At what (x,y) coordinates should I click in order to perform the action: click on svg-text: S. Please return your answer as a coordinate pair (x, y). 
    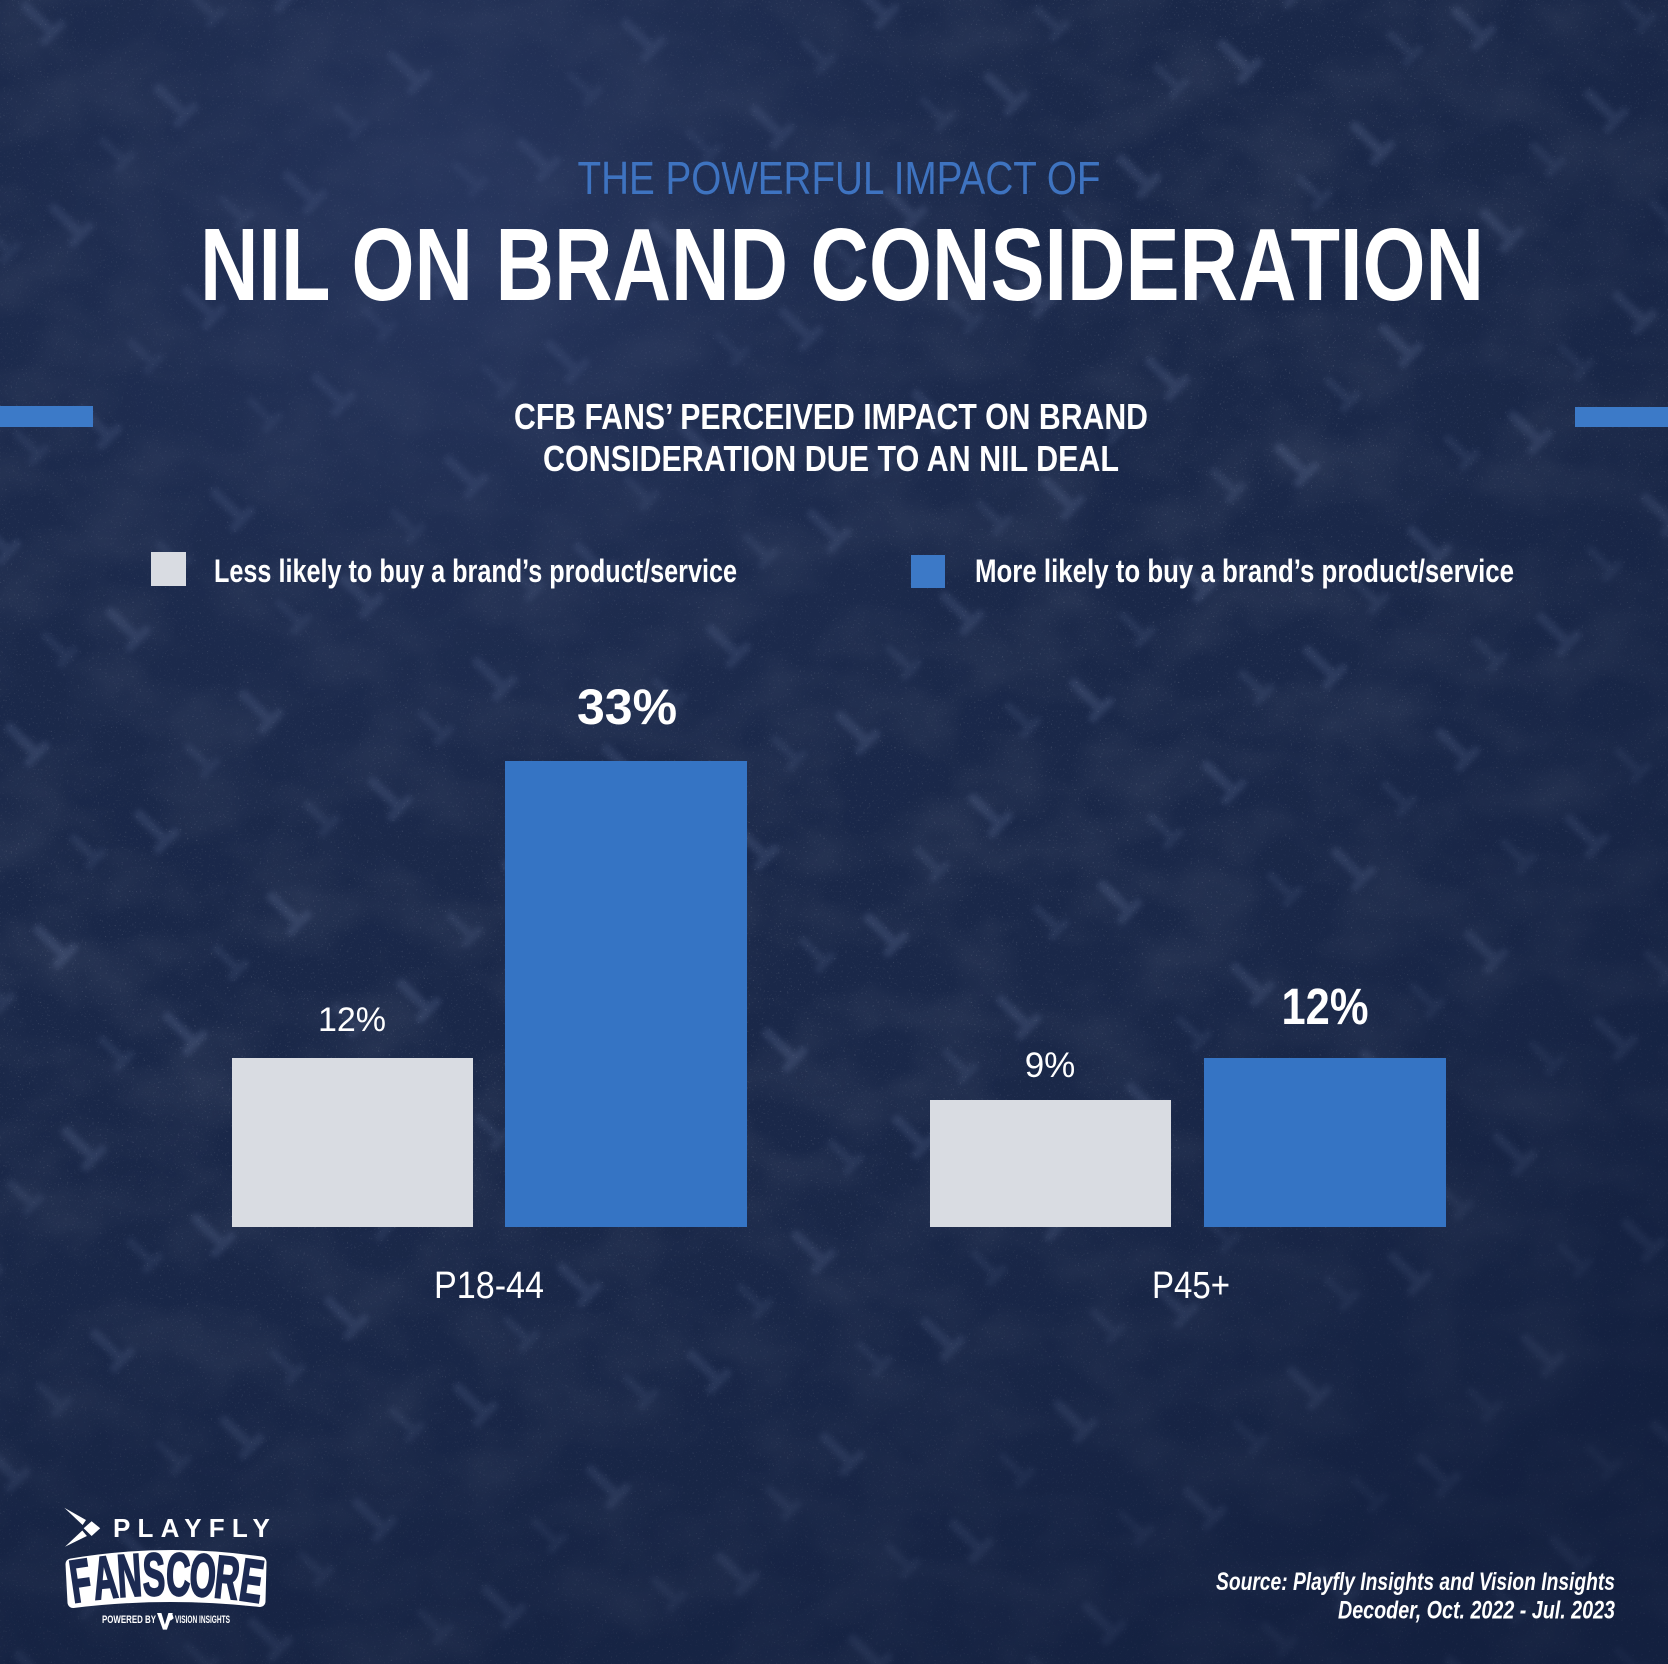
    Looking at the image, I should click on (154, 1575).